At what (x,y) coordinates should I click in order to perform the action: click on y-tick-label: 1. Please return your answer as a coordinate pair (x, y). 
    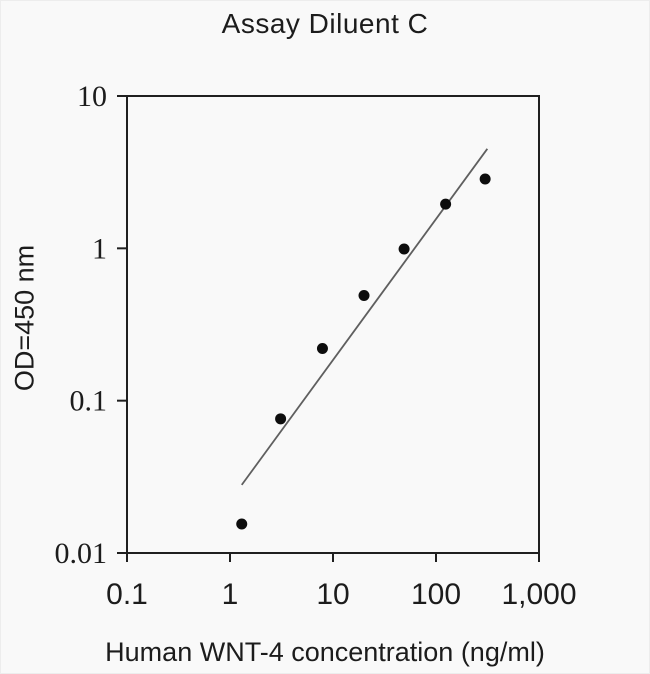
    Looking at the image, I should click on (99, 248).